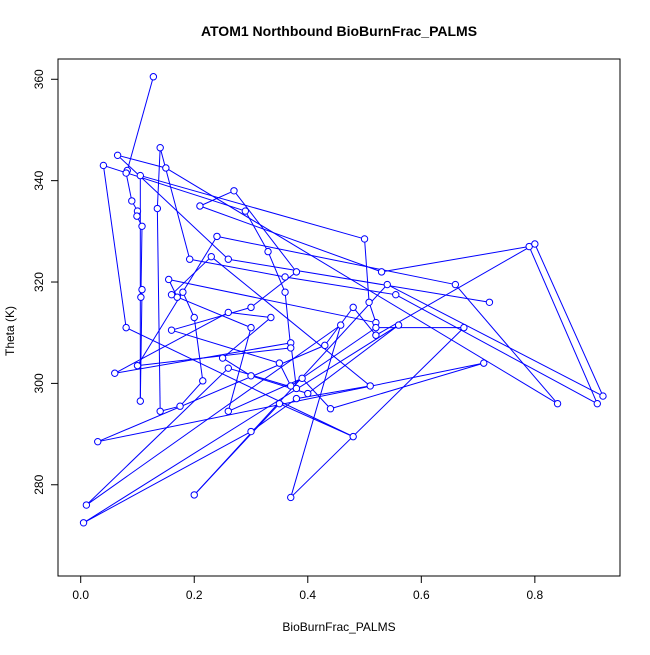  What do you see at coordinates (307, 595) in the screenshot?
I see `x-tick-label: 0.4` at bounding box center [307, 595].